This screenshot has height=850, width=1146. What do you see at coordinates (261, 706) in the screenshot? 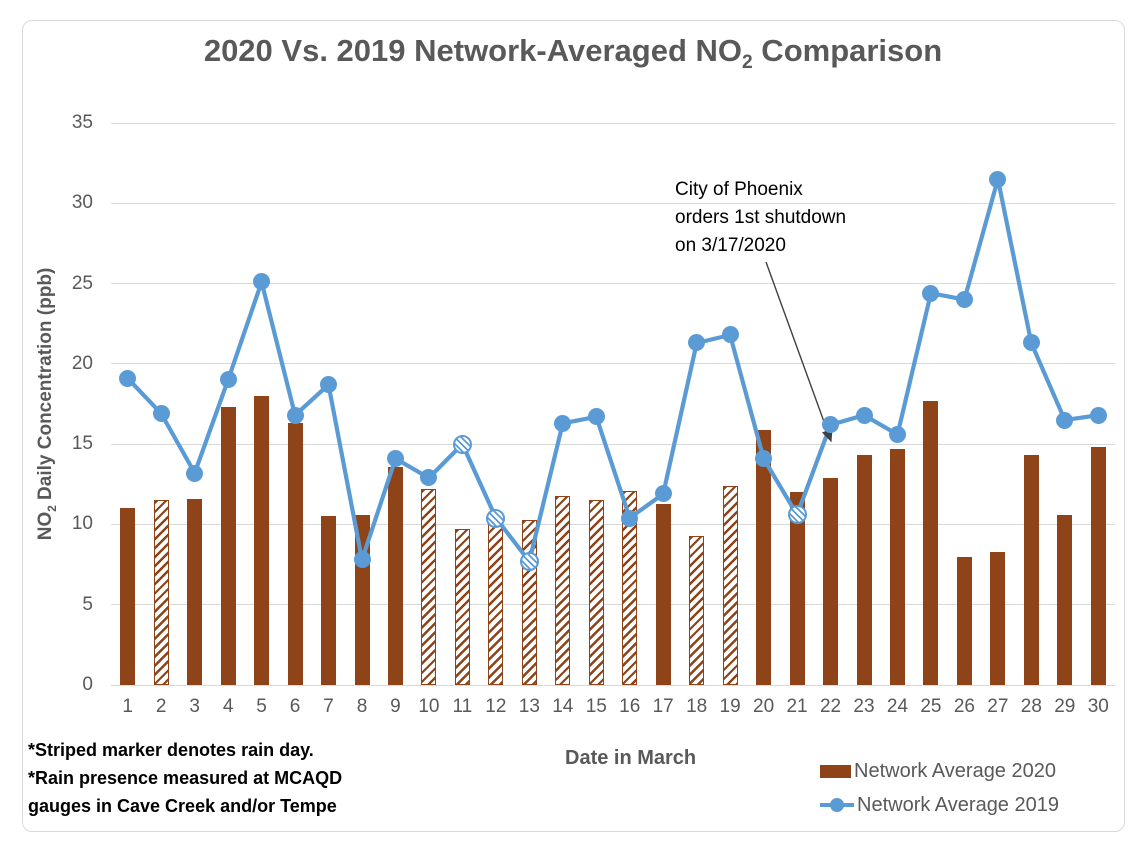
I see `x-tick-label-5: 5` at bounding box center [261, 706].